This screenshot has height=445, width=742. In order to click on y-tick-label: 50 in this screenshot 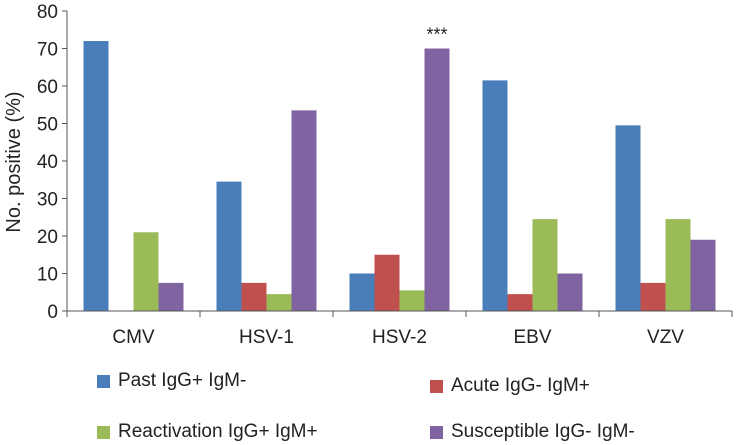, I will do `click(47, 125)`.